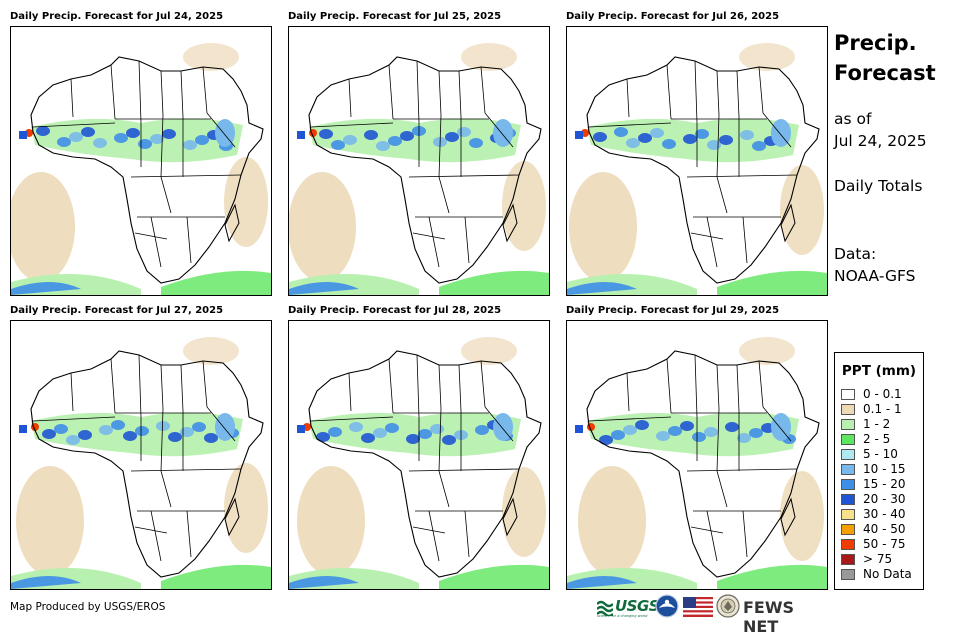 The height and width of the screenshot is (636, 970). Describe the element at coordinates (395, 310) in the screenshot. I see `panel-title: Daily Precip. Forecast for Jul 28, 2025` at that location.